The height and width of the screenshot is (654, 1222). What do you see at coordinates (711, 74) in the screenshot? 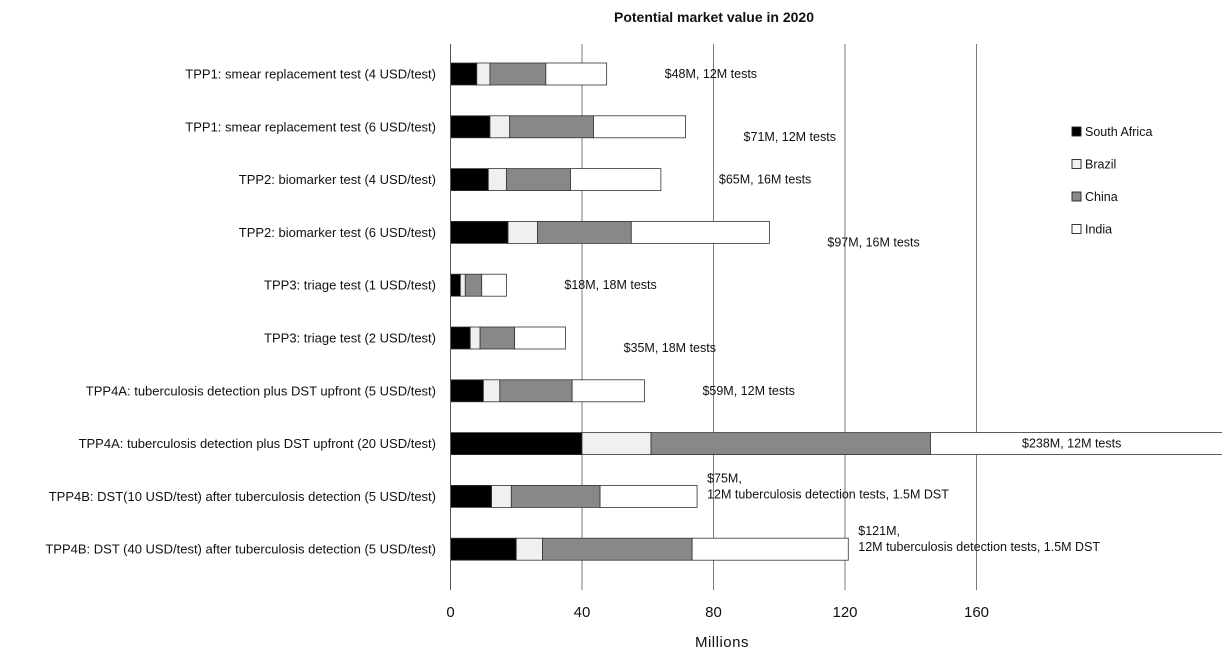
I see `bar-annotation: $48M, 12M tests` at bounding box center [711, 74].